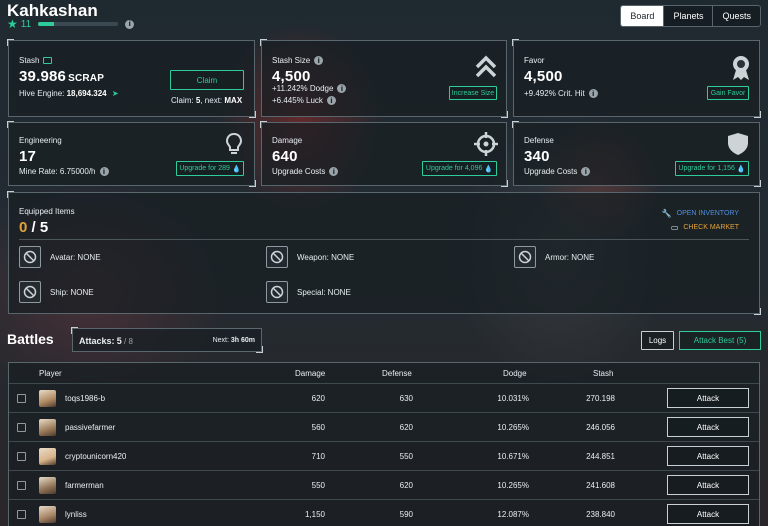 Image resolution: width=768 pixels, height=526 pixels. I want to click on upgrade-damage-button: Upgrade for 4,096 💧, so click(459, 168).